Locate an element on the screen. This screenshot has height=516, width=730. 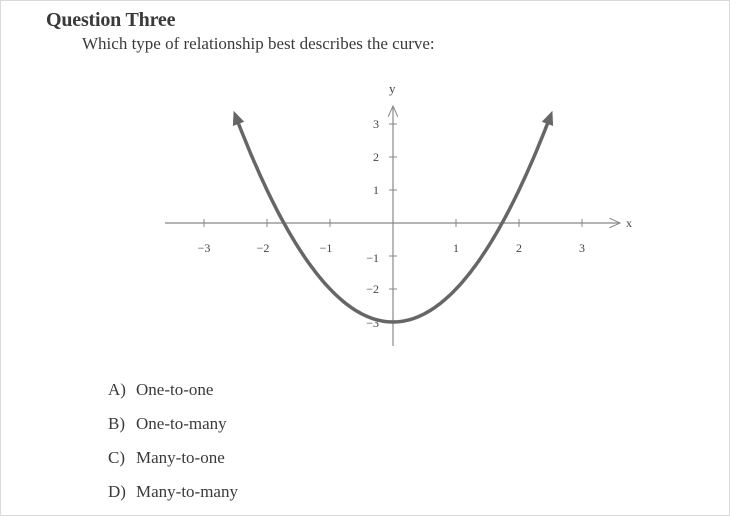
x-tick-label: −2 is located at coordinates (263, 248).